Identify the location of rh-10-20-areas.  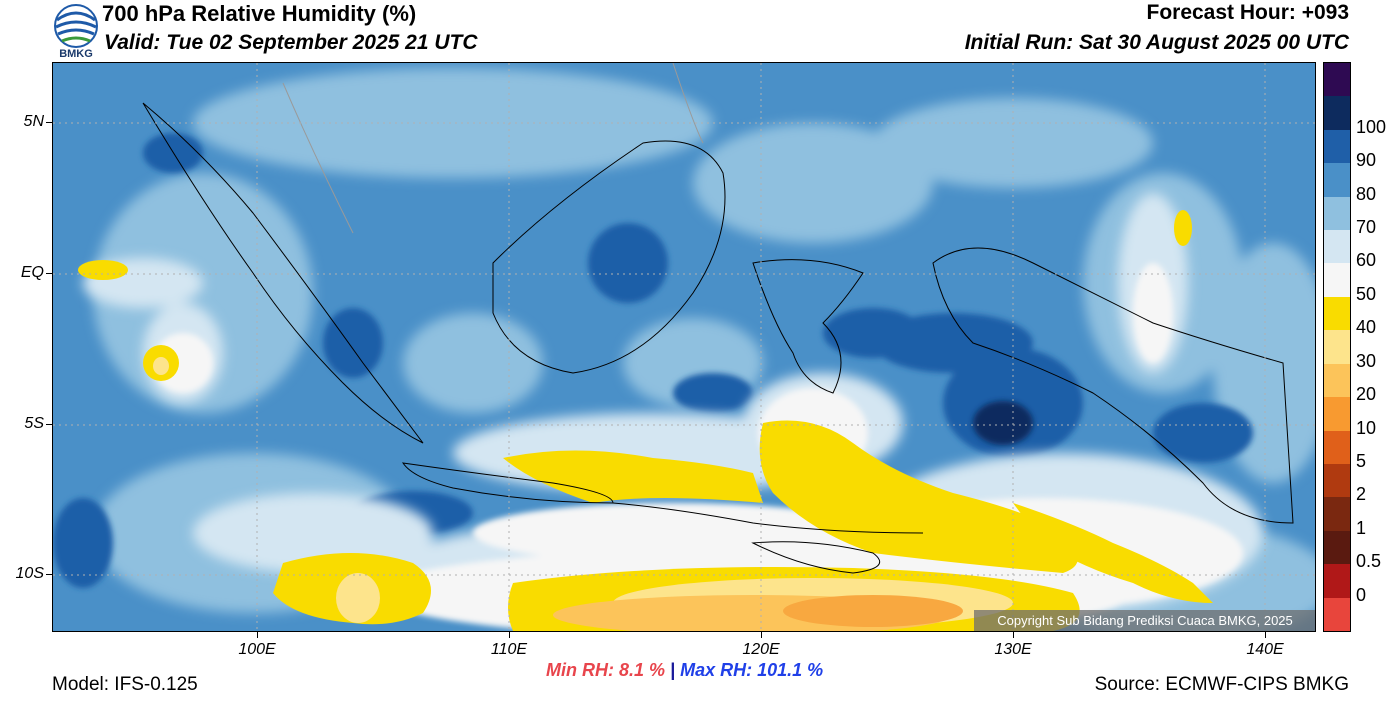
(758, 613).